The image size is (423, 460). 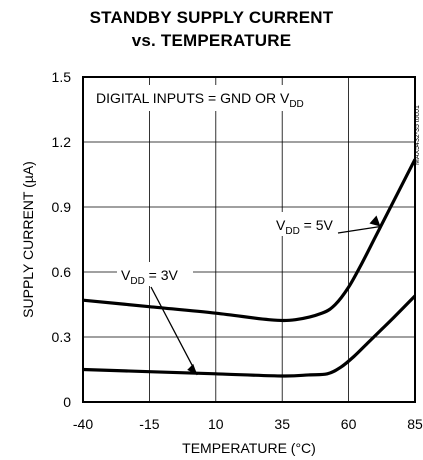 What do you see at coordinates (62, 77) in the screenshot?
I see `y-tick-label: 1.5` at bounding box center [62, 77].